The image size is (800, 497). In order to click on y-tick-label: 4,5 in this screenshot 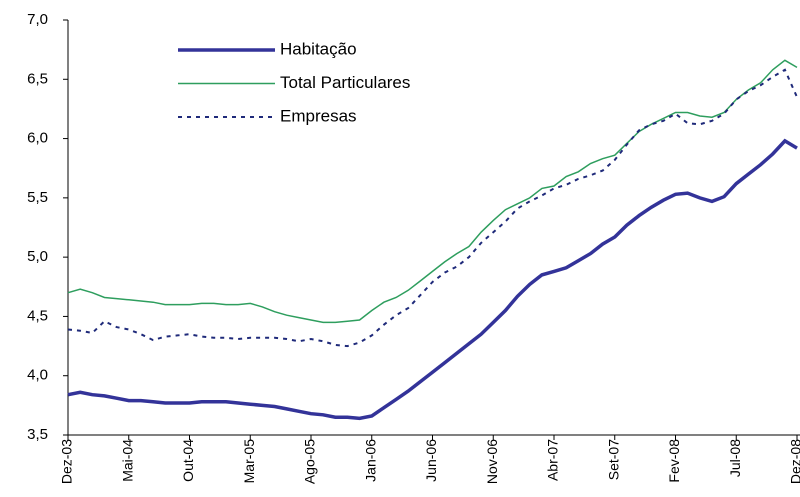, I will do `click(37, 315)`.